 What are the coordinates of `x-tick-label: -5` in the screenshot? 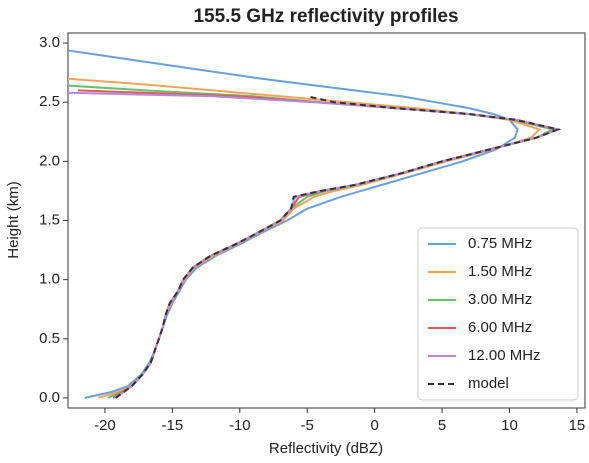 It's located at (307, 425).